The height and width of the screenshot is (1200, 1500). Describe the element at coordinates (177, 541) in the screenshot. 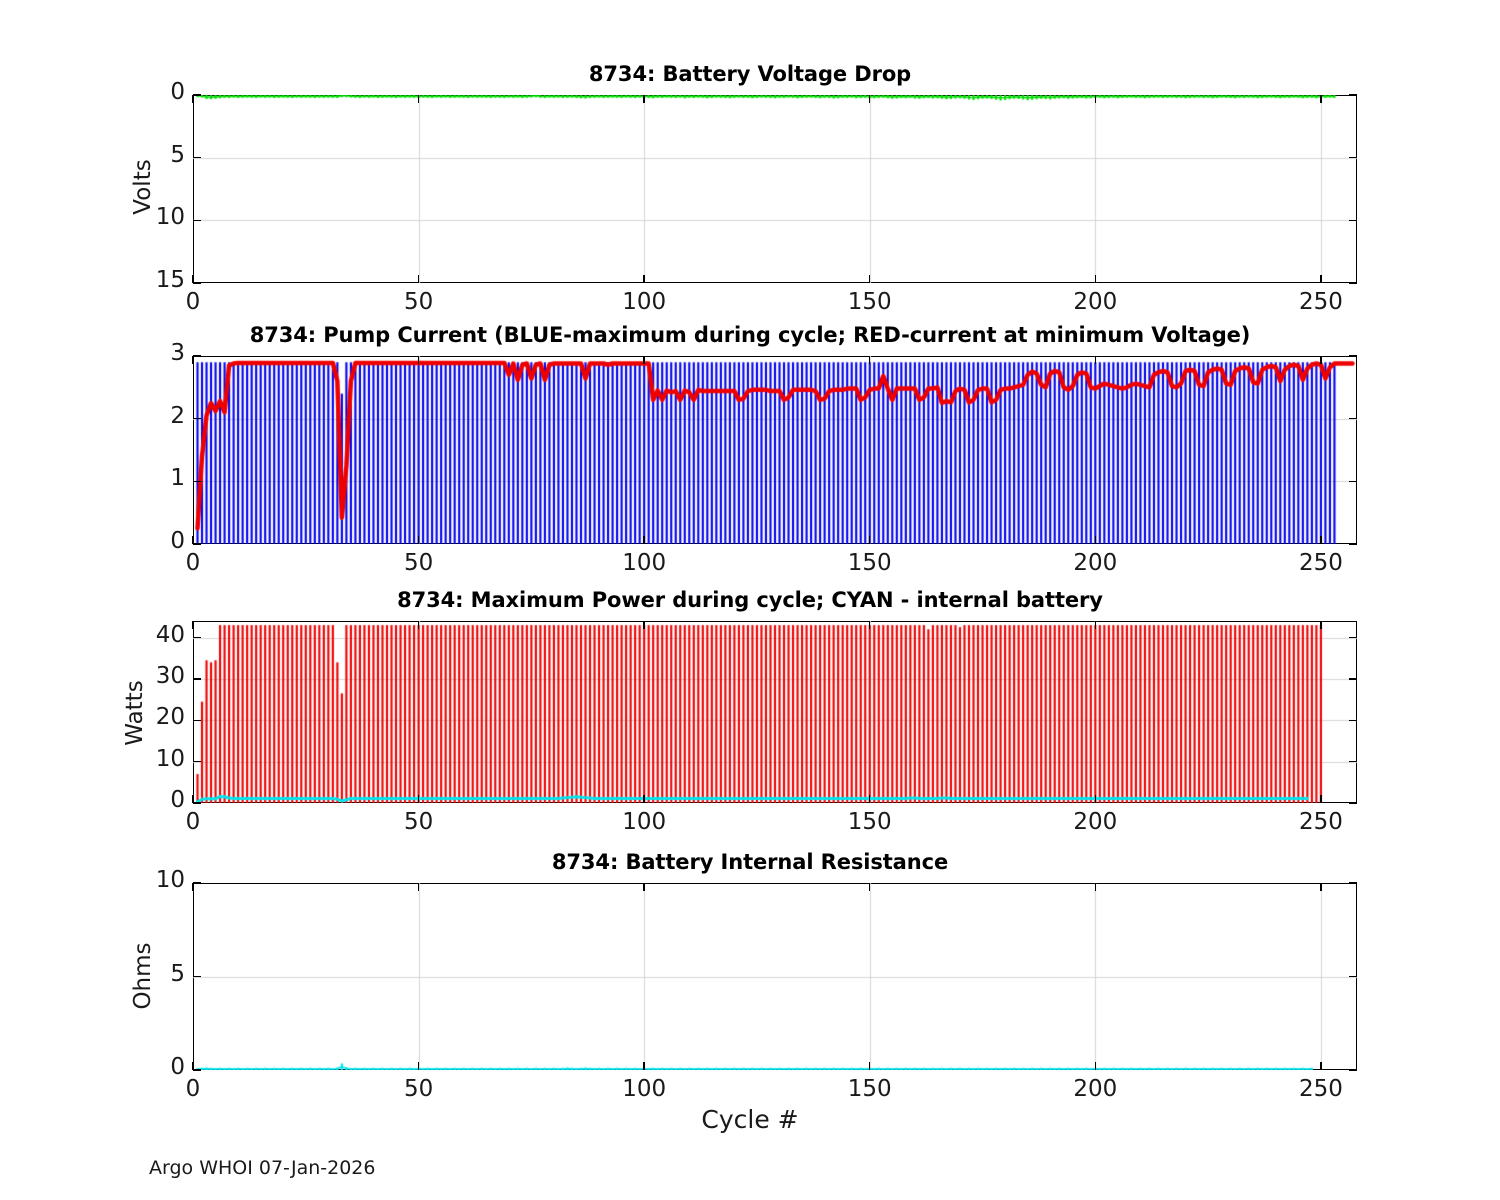

I see `panel-2-y-tick-label: 0` at that location.